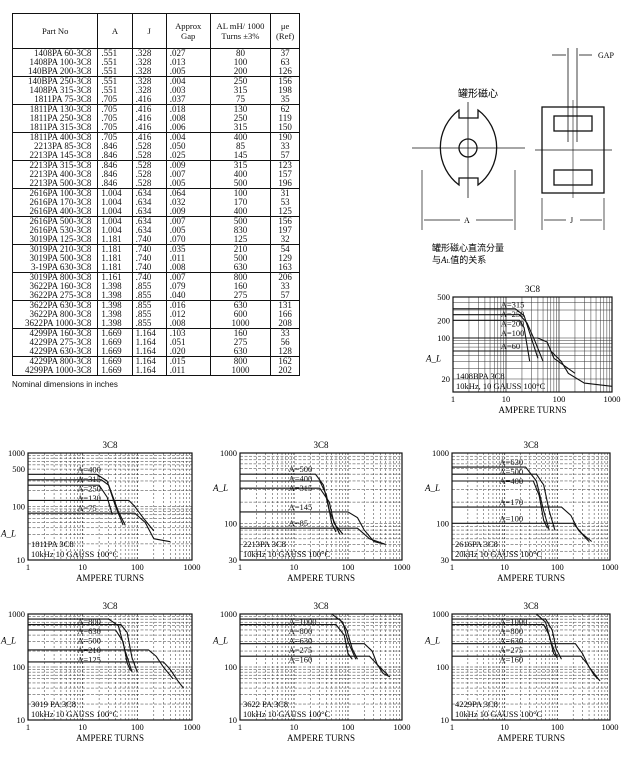  Describe the element at coordinates (468, 247) in the screenshot. I see `caption-line-1: 罐形磁心直流分量` at that location.